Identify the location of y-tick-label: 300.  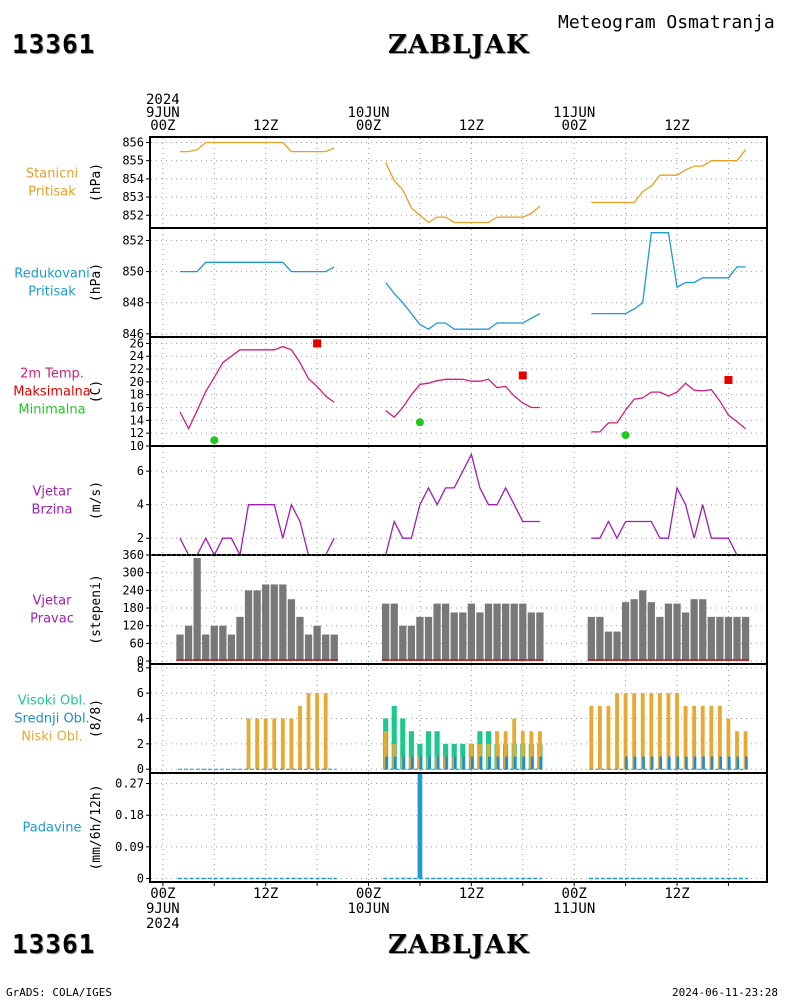
(133, 573).